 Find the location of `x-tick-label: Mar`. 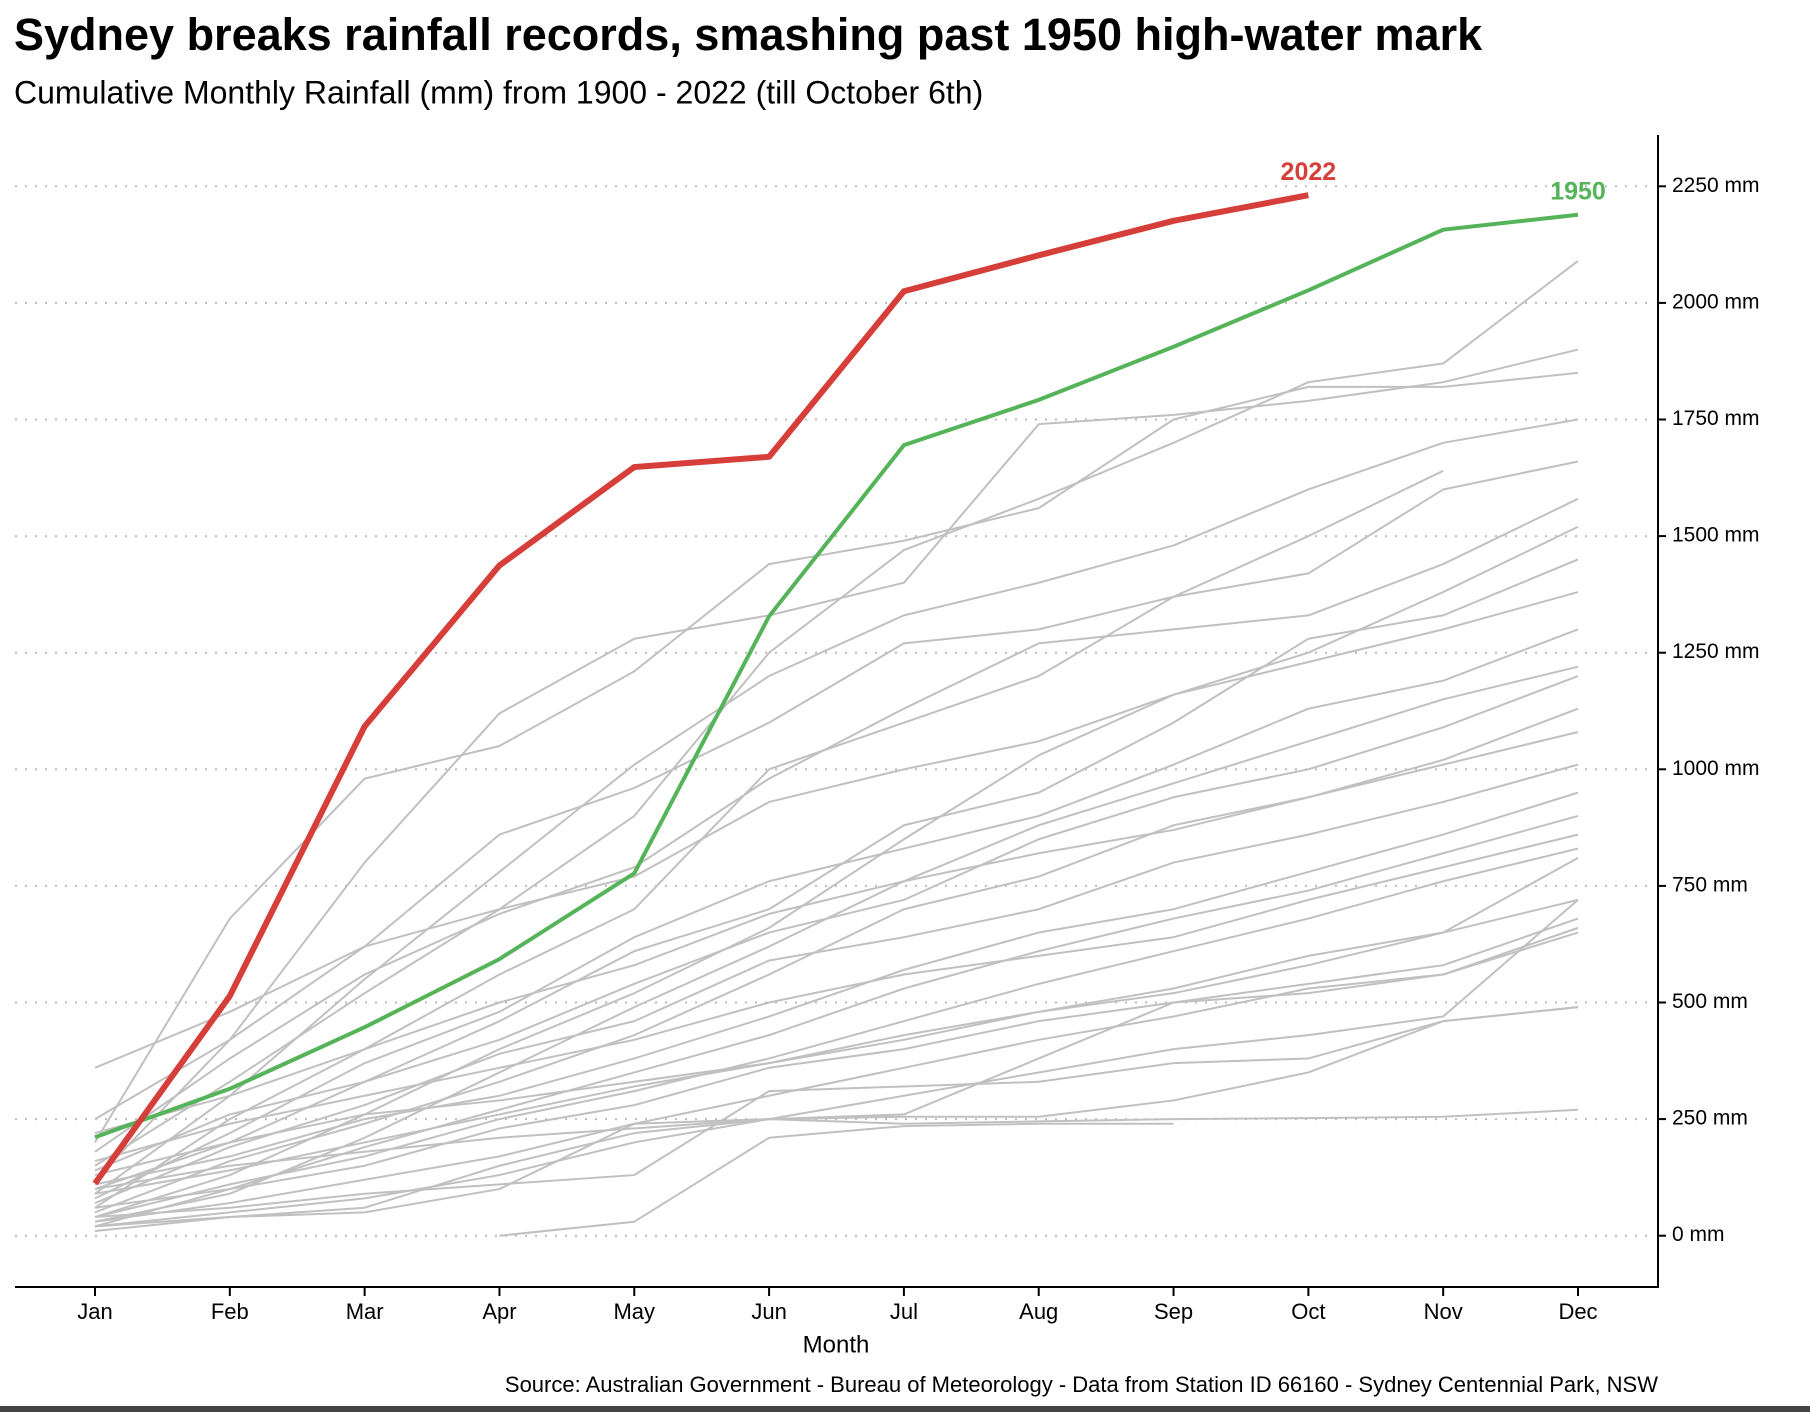

x-tick-label: Mar is located at coordinates (365, 1311).